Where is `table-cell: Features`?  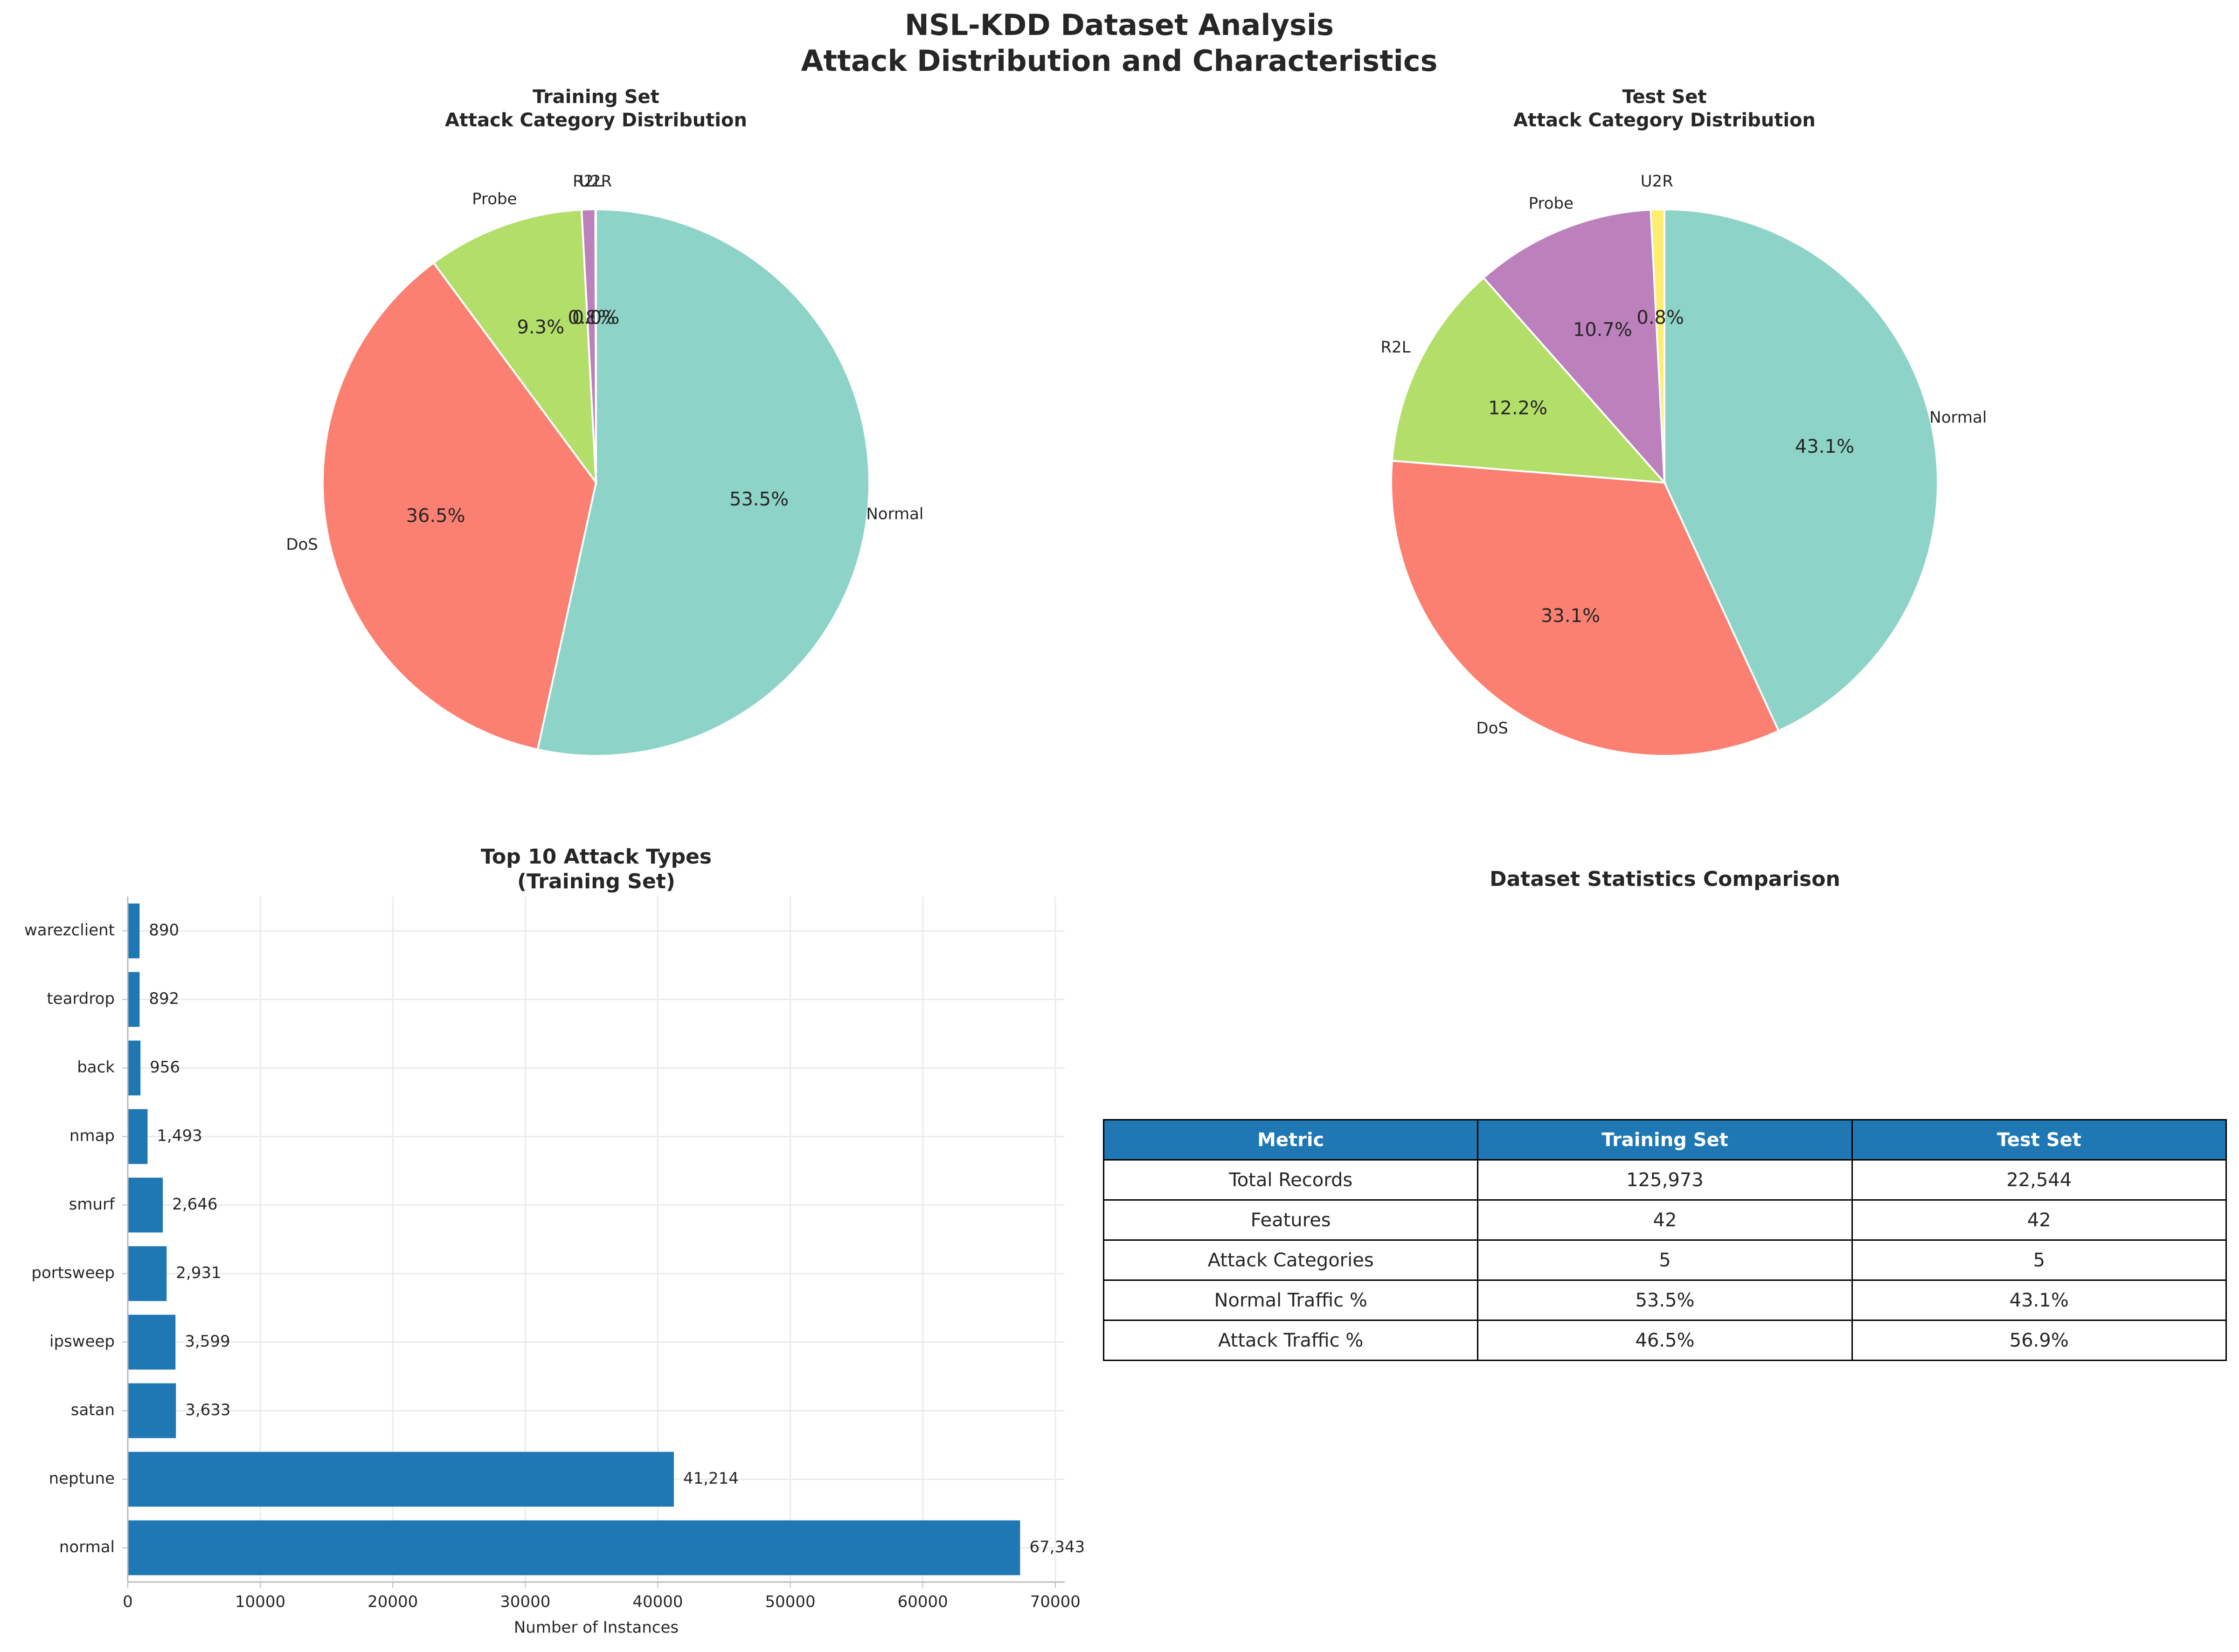
table-cell: Features is located at coordinates (1291, 1220).